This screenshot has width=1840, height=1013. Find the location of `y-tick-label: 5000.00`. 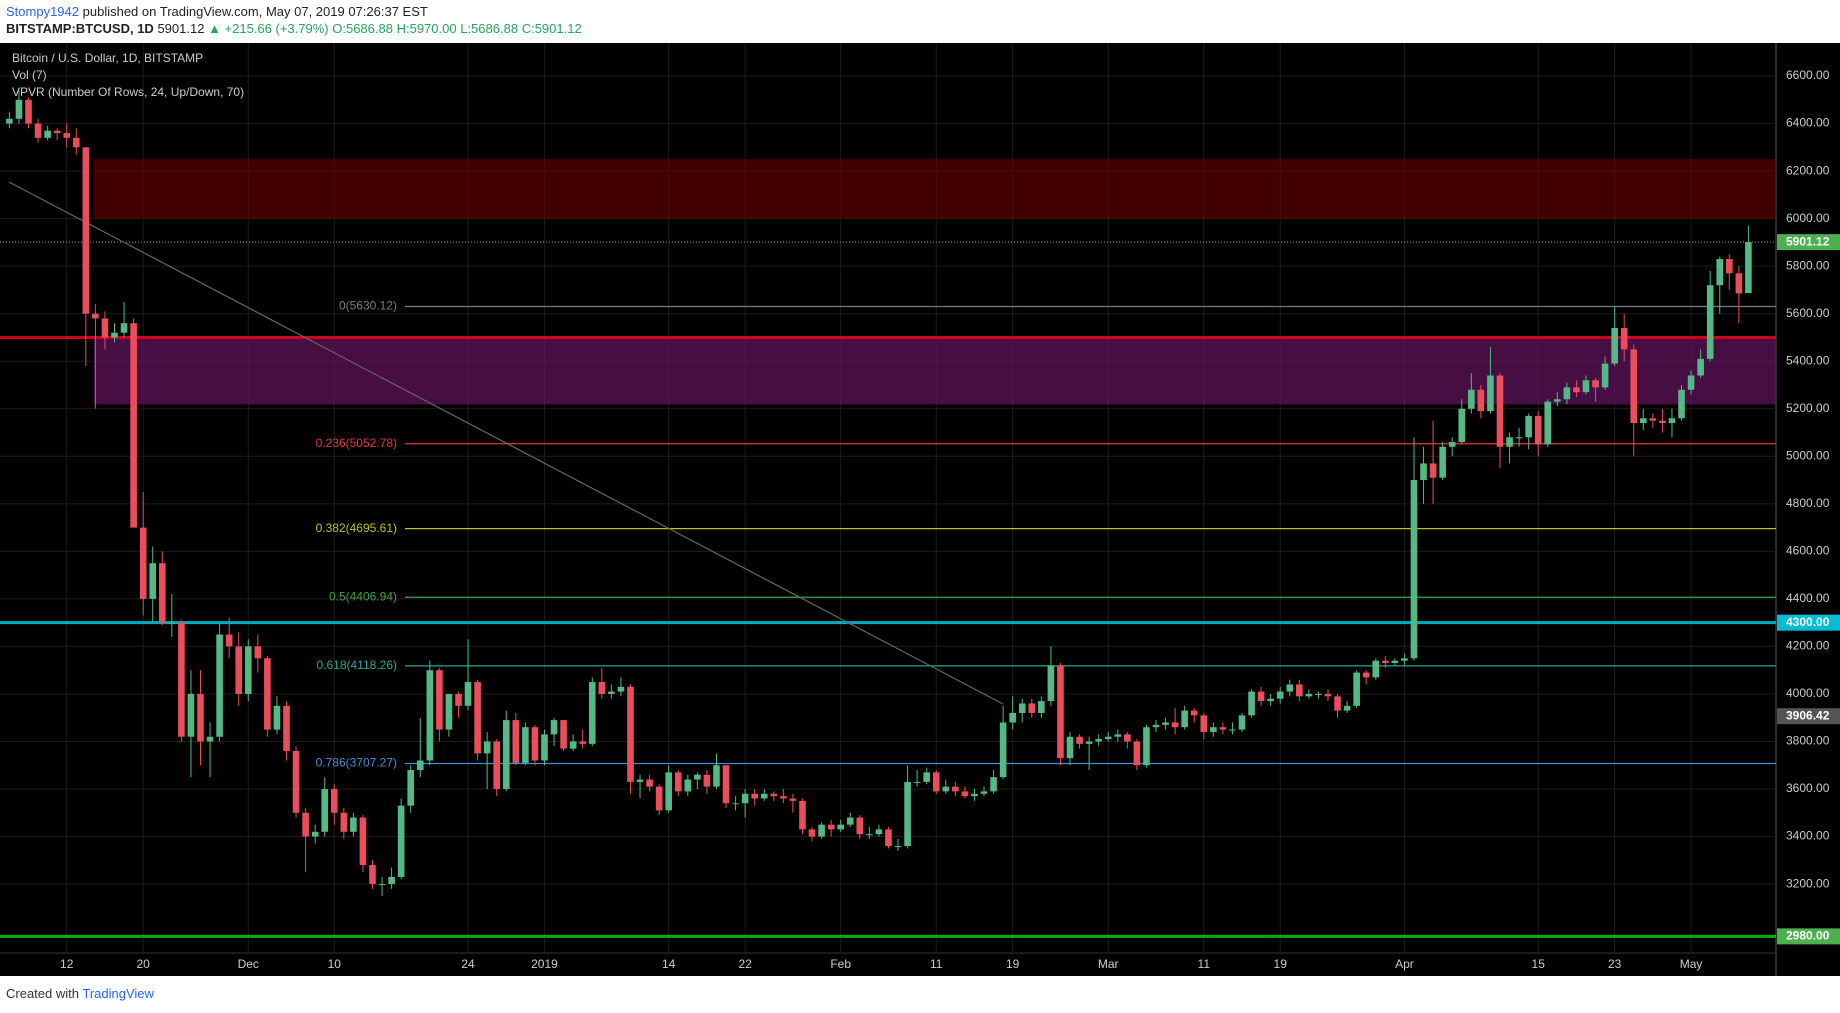

y-tick-label: 5000.00 is located at coordinates (1808, 455).